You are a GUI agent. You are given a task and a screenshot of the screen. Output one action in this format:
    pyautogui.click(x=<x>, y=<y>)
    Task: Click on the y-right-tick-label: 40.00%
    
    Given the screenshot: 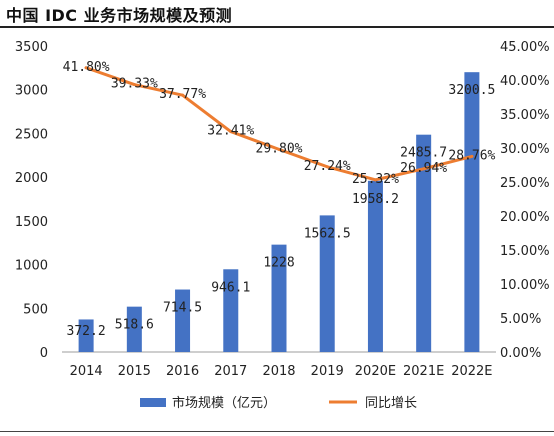 What is the action you would take?
    pyautogui.click(x=525, y=81)
    